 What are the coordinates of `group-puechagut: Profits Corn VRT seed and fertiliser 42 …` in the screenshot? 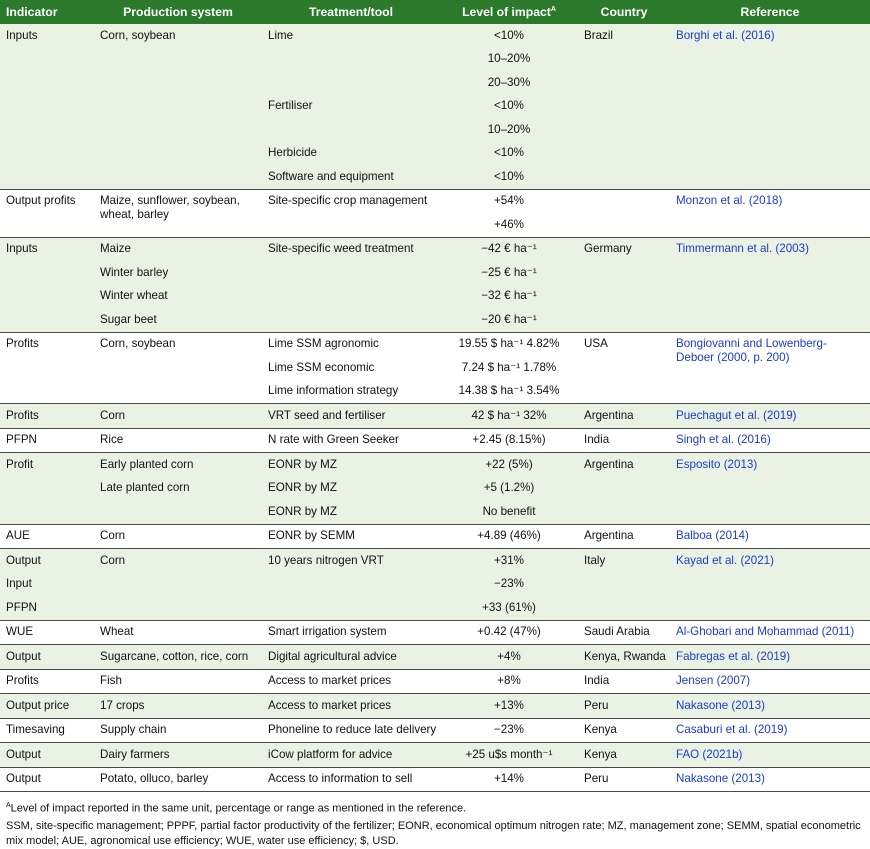 It's located at (435, 415).